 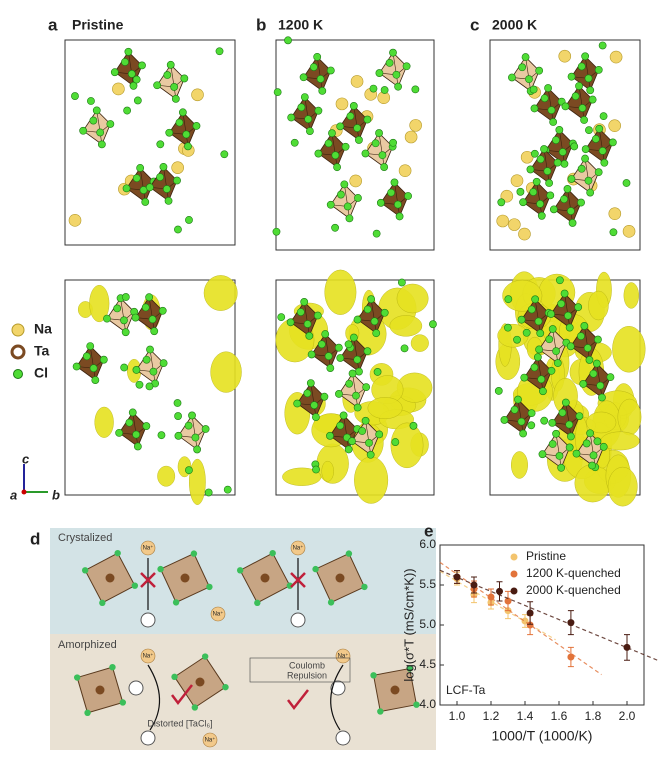 I want to click on y-tick-label: 5.0, so click(x=427, y=624).